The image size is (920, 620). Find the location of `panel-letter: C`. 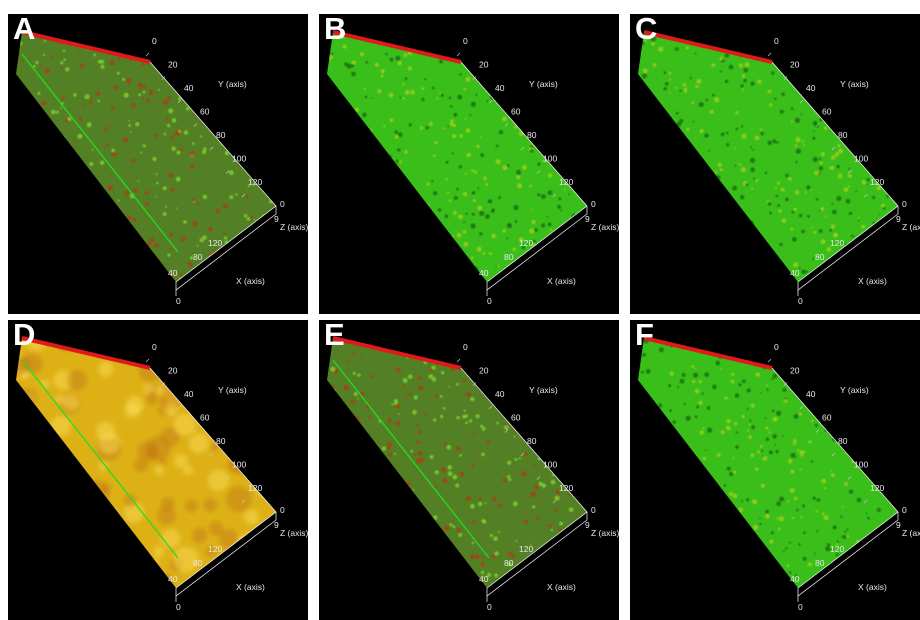

panel-letter: C is located at coordinates (646, 30).